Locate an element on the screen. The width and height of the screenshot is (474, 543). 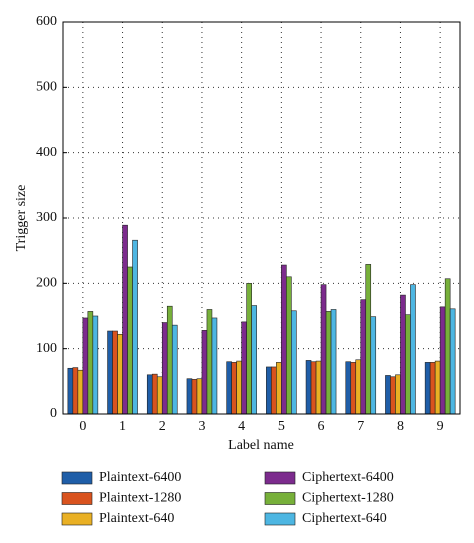
y-axis-label: Trigger size is located at coordinates (21, 218).